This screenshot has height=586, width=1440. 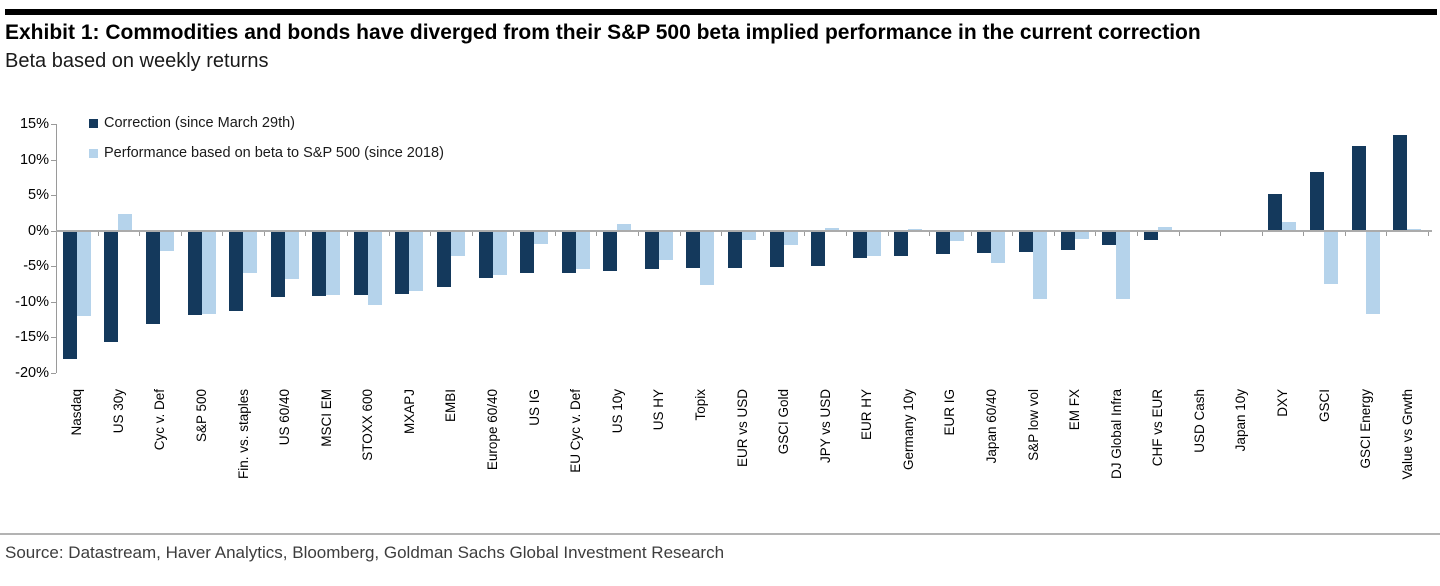 I want to click on beta-performance-bar-US 60/40, so click(x=291, y=255).